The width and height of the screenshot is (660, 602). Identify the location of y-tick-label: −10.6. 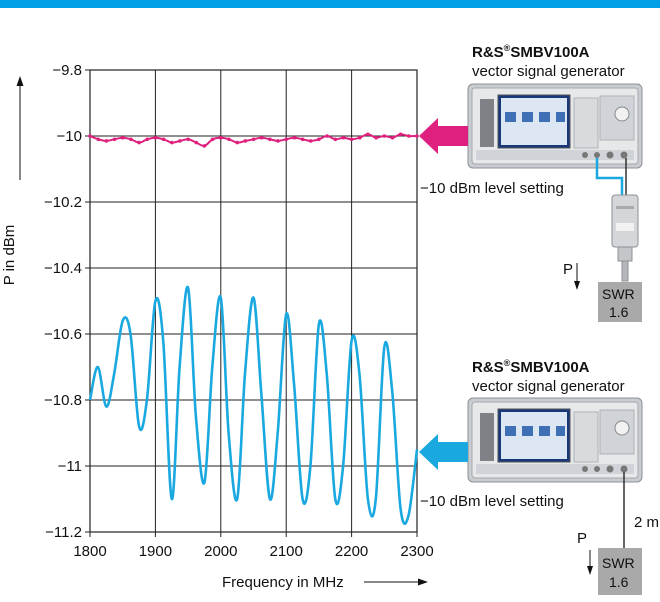
(63, 334).